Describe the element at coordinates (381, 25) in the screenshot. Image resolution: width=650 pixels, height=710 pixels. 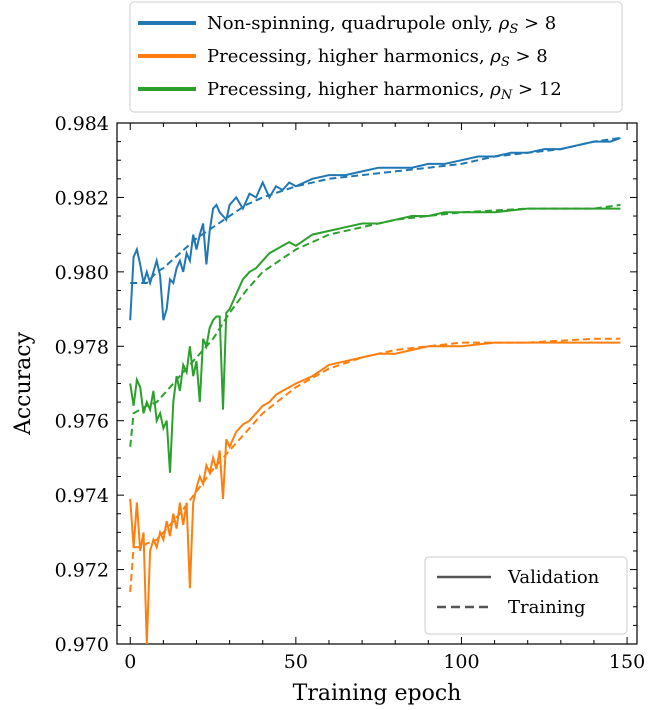
I see `legend-label-0: Non-spinning, quadrupole only, ρS > 8` at that location.